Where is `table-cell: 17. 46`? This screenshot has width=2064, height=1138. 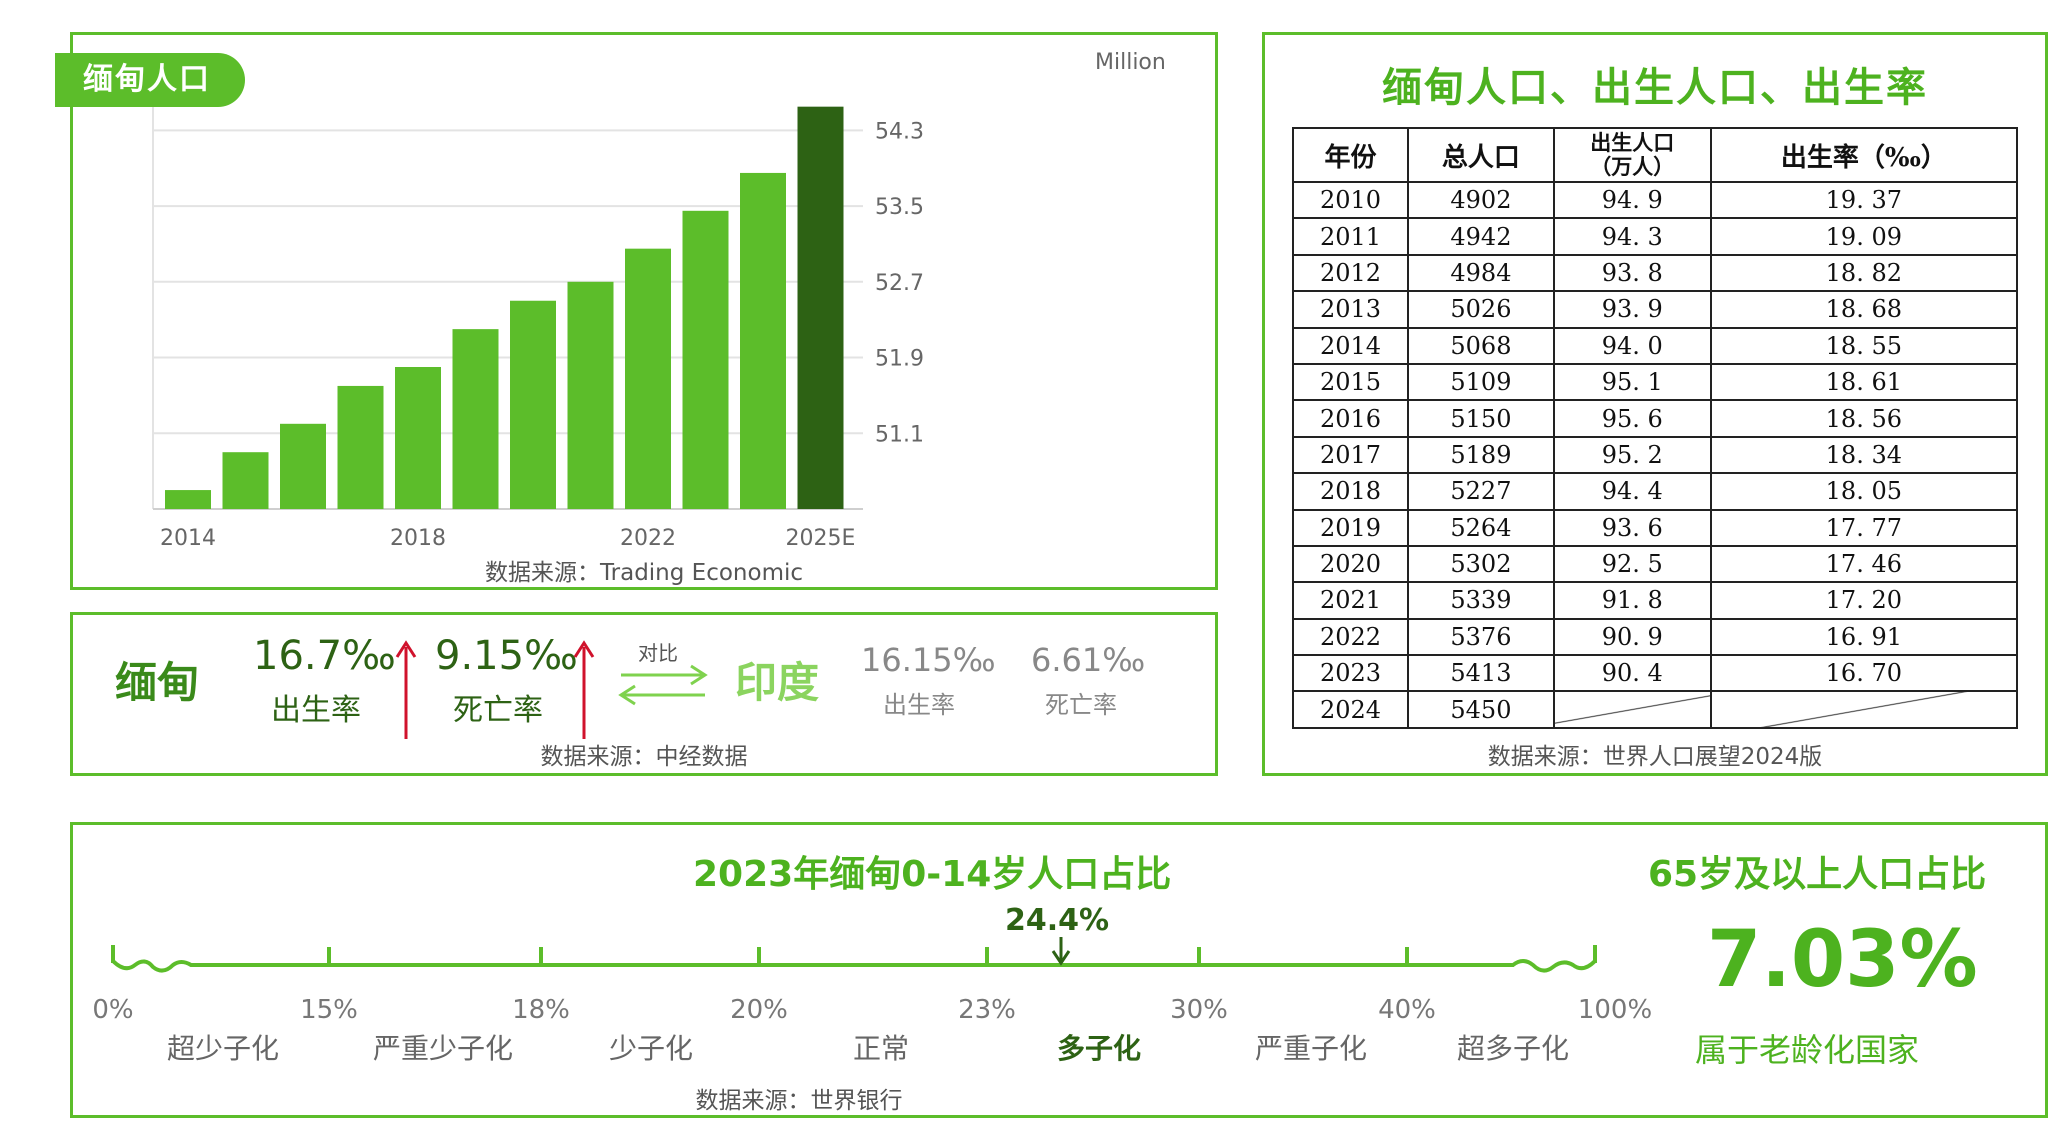
table-cell: 17. 46 is located at coordinates (1864, 564).